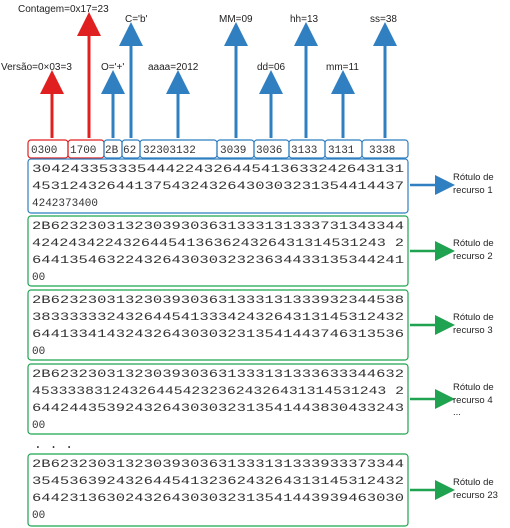 This screenshot has width=510, height=528. Describe the element at coordinates (342, 67) in the screenshot. I see `label-mm-min: mm=11` at that location.